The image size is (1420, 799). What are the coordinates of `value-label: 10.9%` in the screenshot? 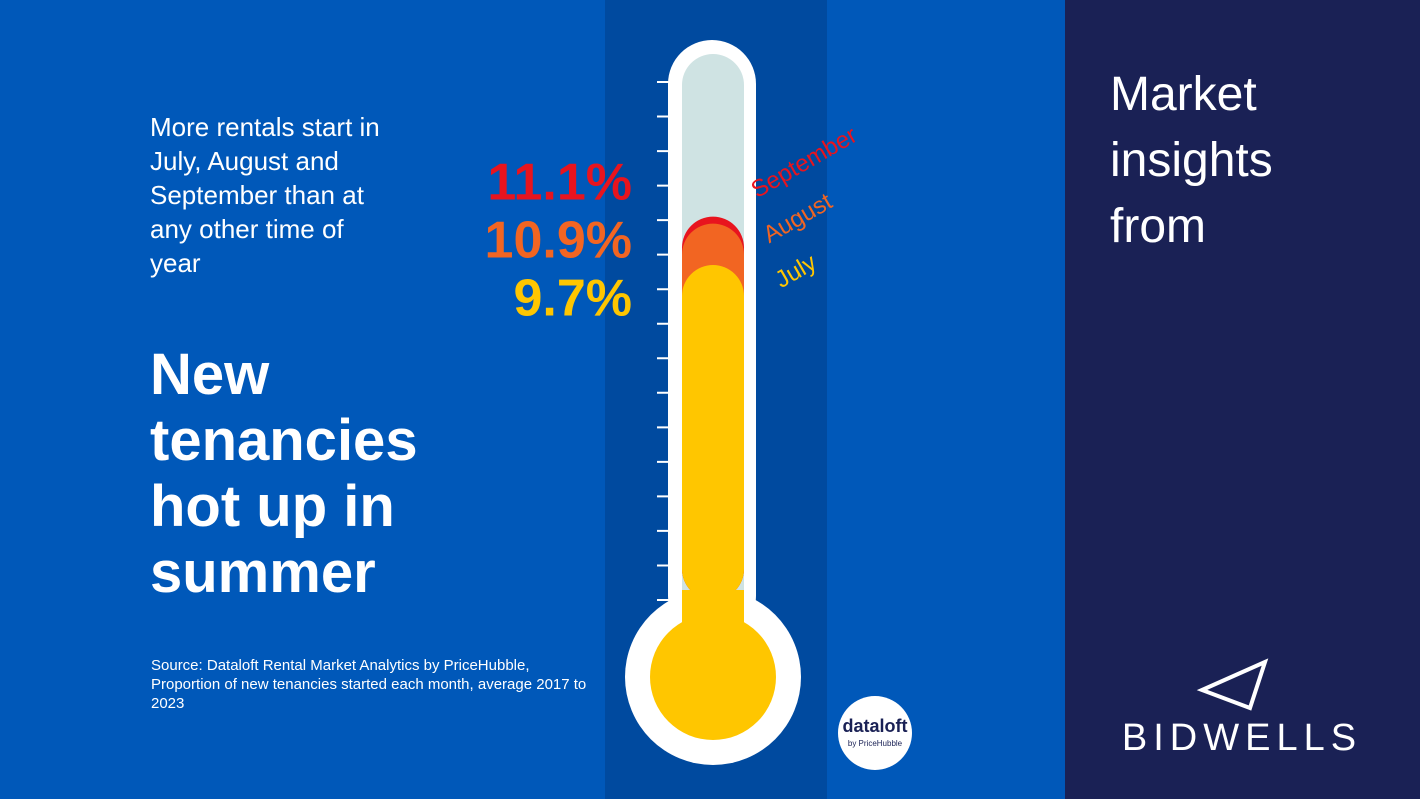 It's located at (558, 241).